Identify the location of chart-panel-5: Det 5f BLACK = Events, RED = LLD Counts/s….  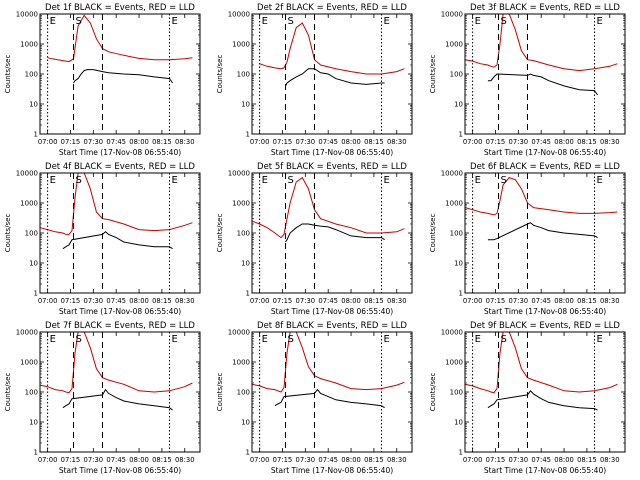
(314, 239).